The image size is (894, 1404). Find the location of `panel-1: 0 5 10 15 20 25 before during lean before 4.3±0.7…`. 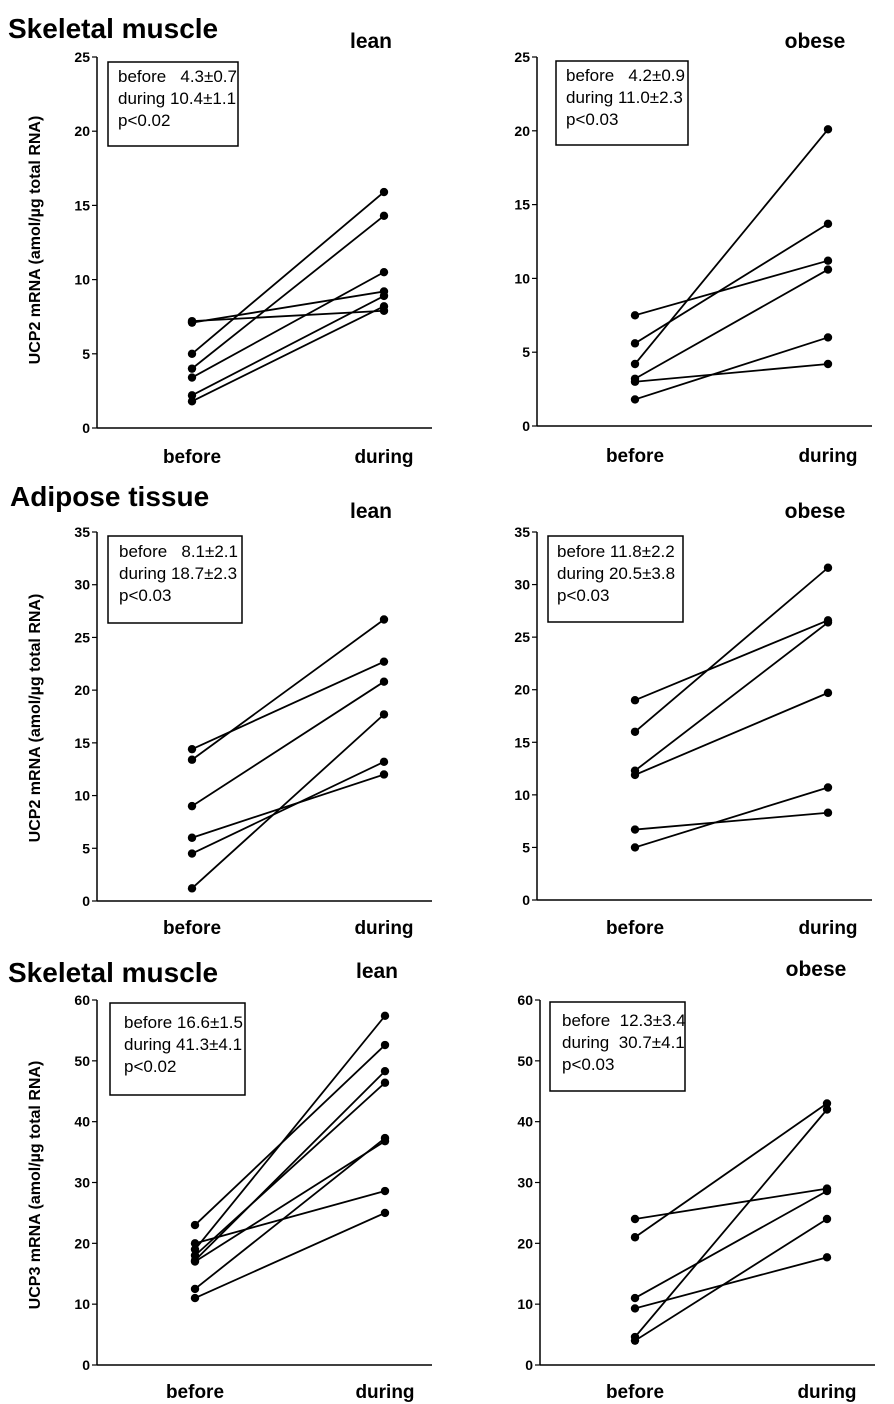

panel-1: 0 5 10 15 20 25 before during lean before 4.3±0.7… is located at coordinates (253, 249).